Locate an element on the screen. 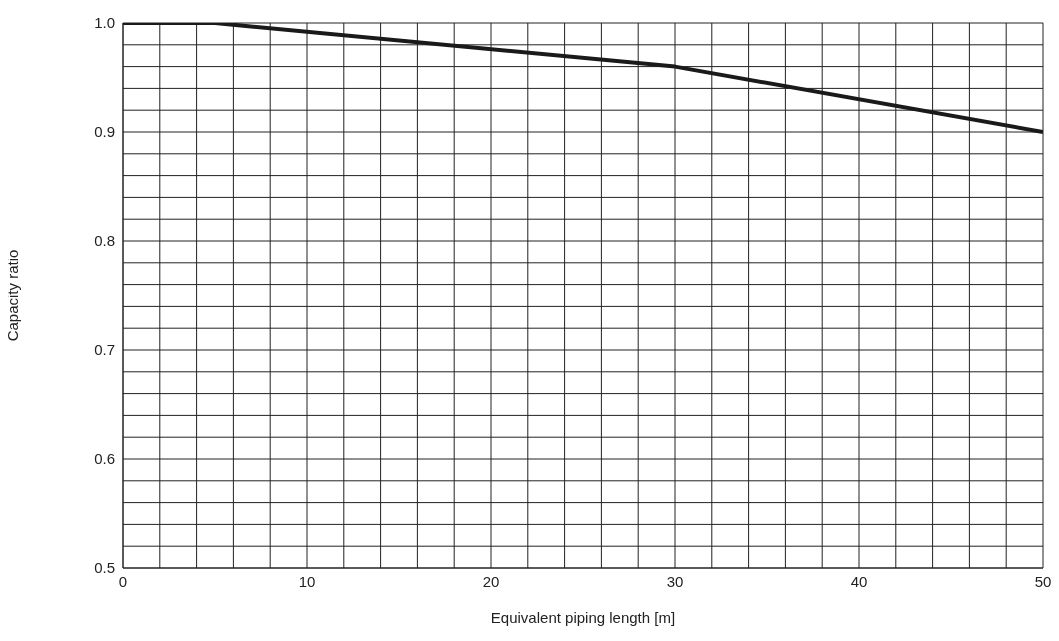  y-axis-title: Capacity ratio is located at coordinates (13, 295).